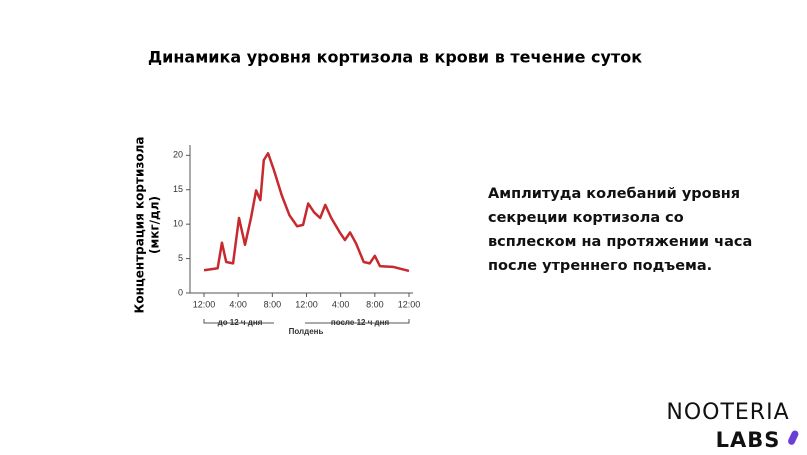 The height and width of the screenshot is (455, 807). Describe the element at coordinates (178, 189) in the screenshot. I see `y-tick-label: 15` at that location.